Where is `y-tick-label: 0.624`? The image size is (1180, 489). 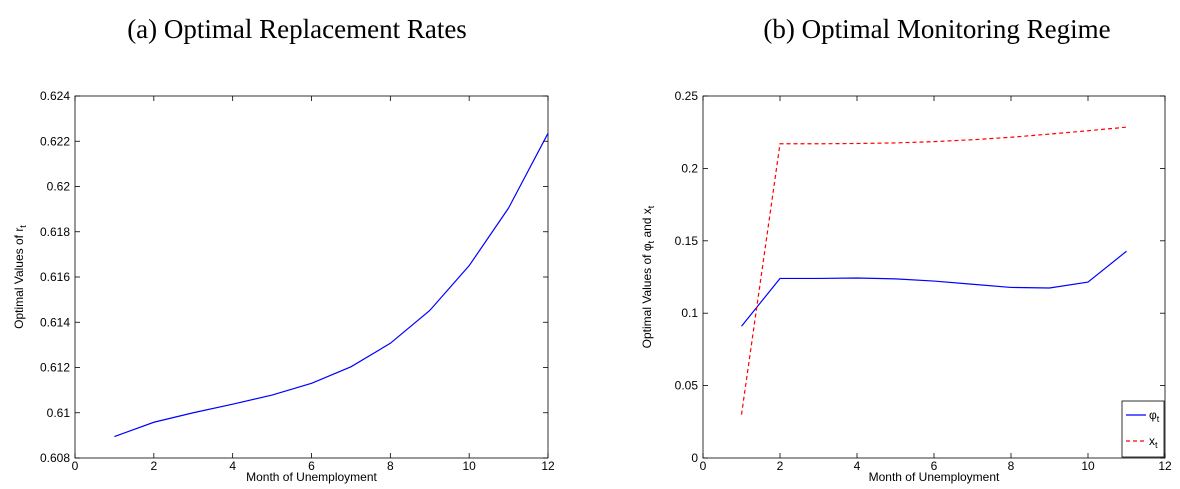
y-tick-label: 0.624 is located at coordinates (55, 96).